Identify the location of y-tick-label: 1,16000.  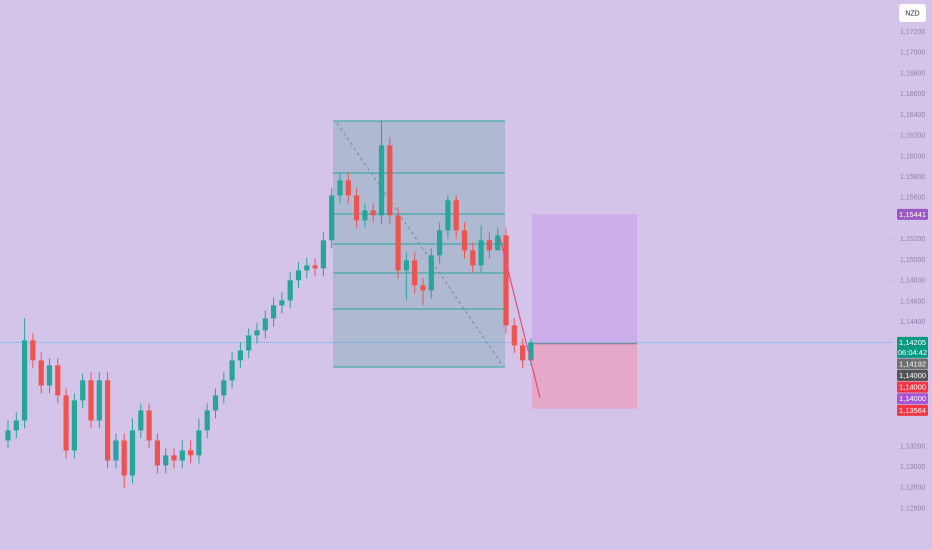
(912, 156).